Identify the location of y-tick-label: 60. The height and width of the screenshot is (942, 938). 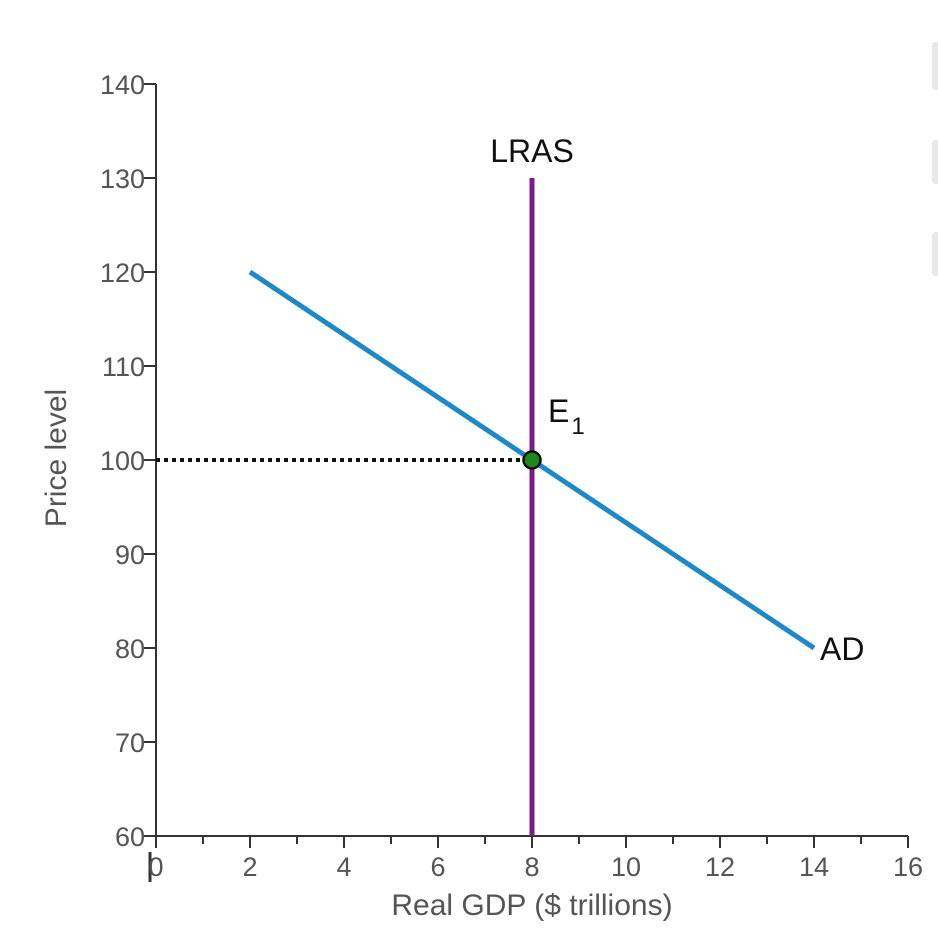
(130, 837).